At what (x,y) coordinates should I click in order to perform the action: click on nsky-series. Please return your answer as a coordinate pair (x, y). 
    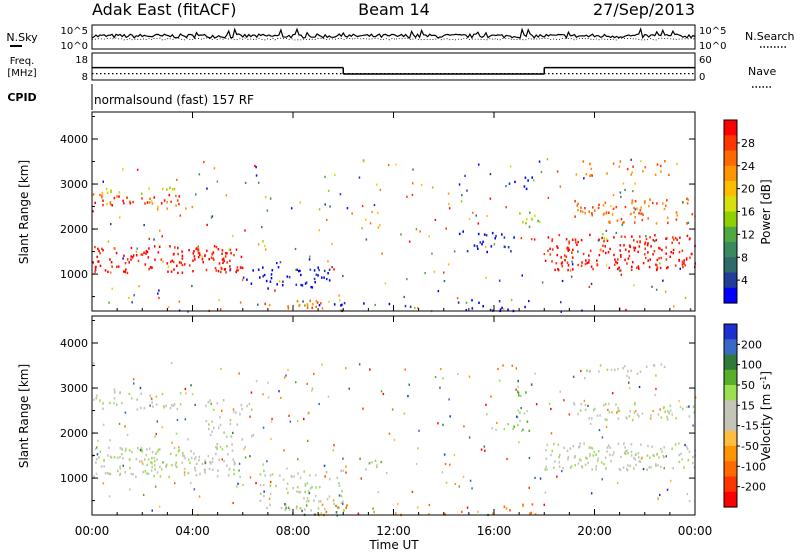
    Looking at the image, I should click on (393, 33).